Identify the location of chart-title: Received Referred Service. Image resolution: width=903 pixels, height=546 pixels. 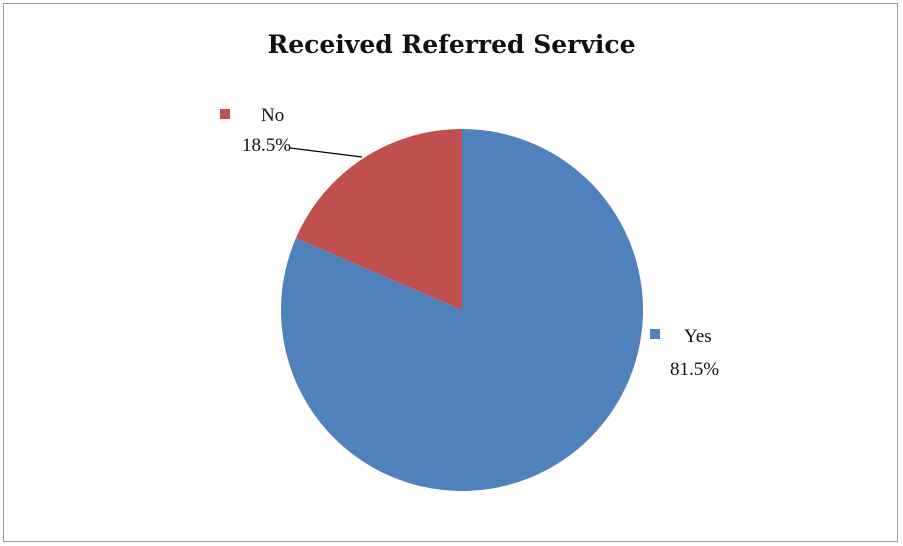
(451, 44).